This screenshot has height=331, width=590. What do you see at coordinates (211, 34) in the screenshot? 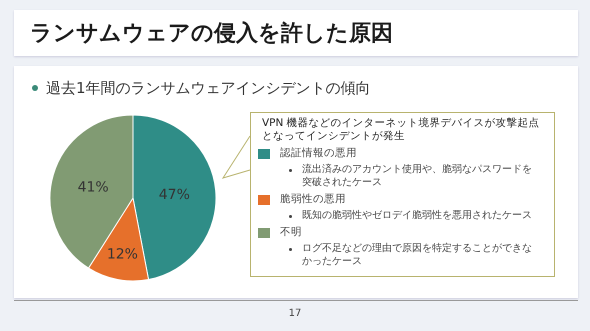
I see `title: ランサムウェアの侵入を許した原因` at bounding box center [211, 34].